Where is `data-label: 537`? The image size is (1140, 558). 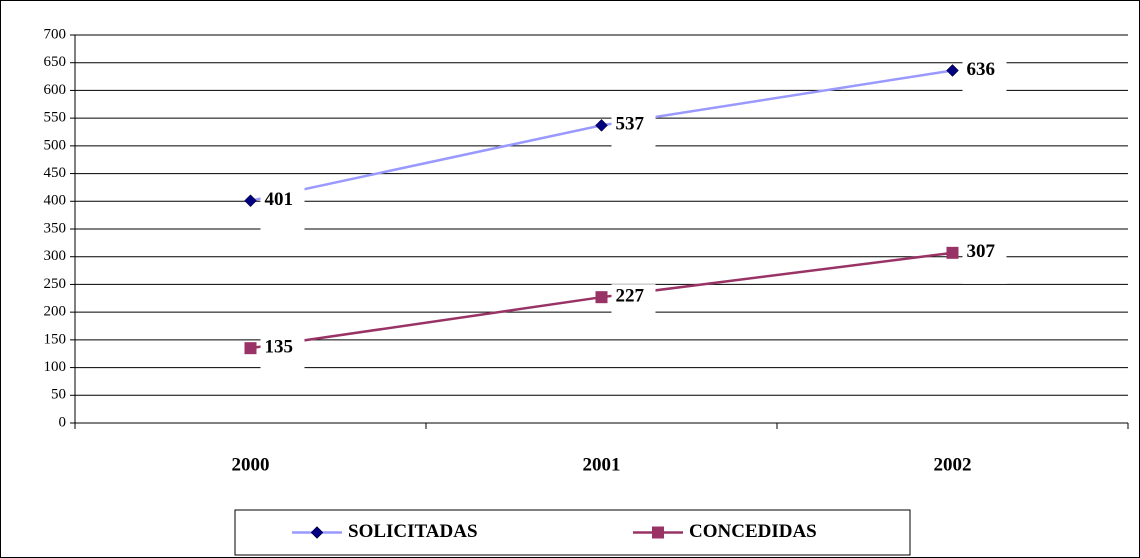 data-label: 537 is located at coordinates (630, 124).